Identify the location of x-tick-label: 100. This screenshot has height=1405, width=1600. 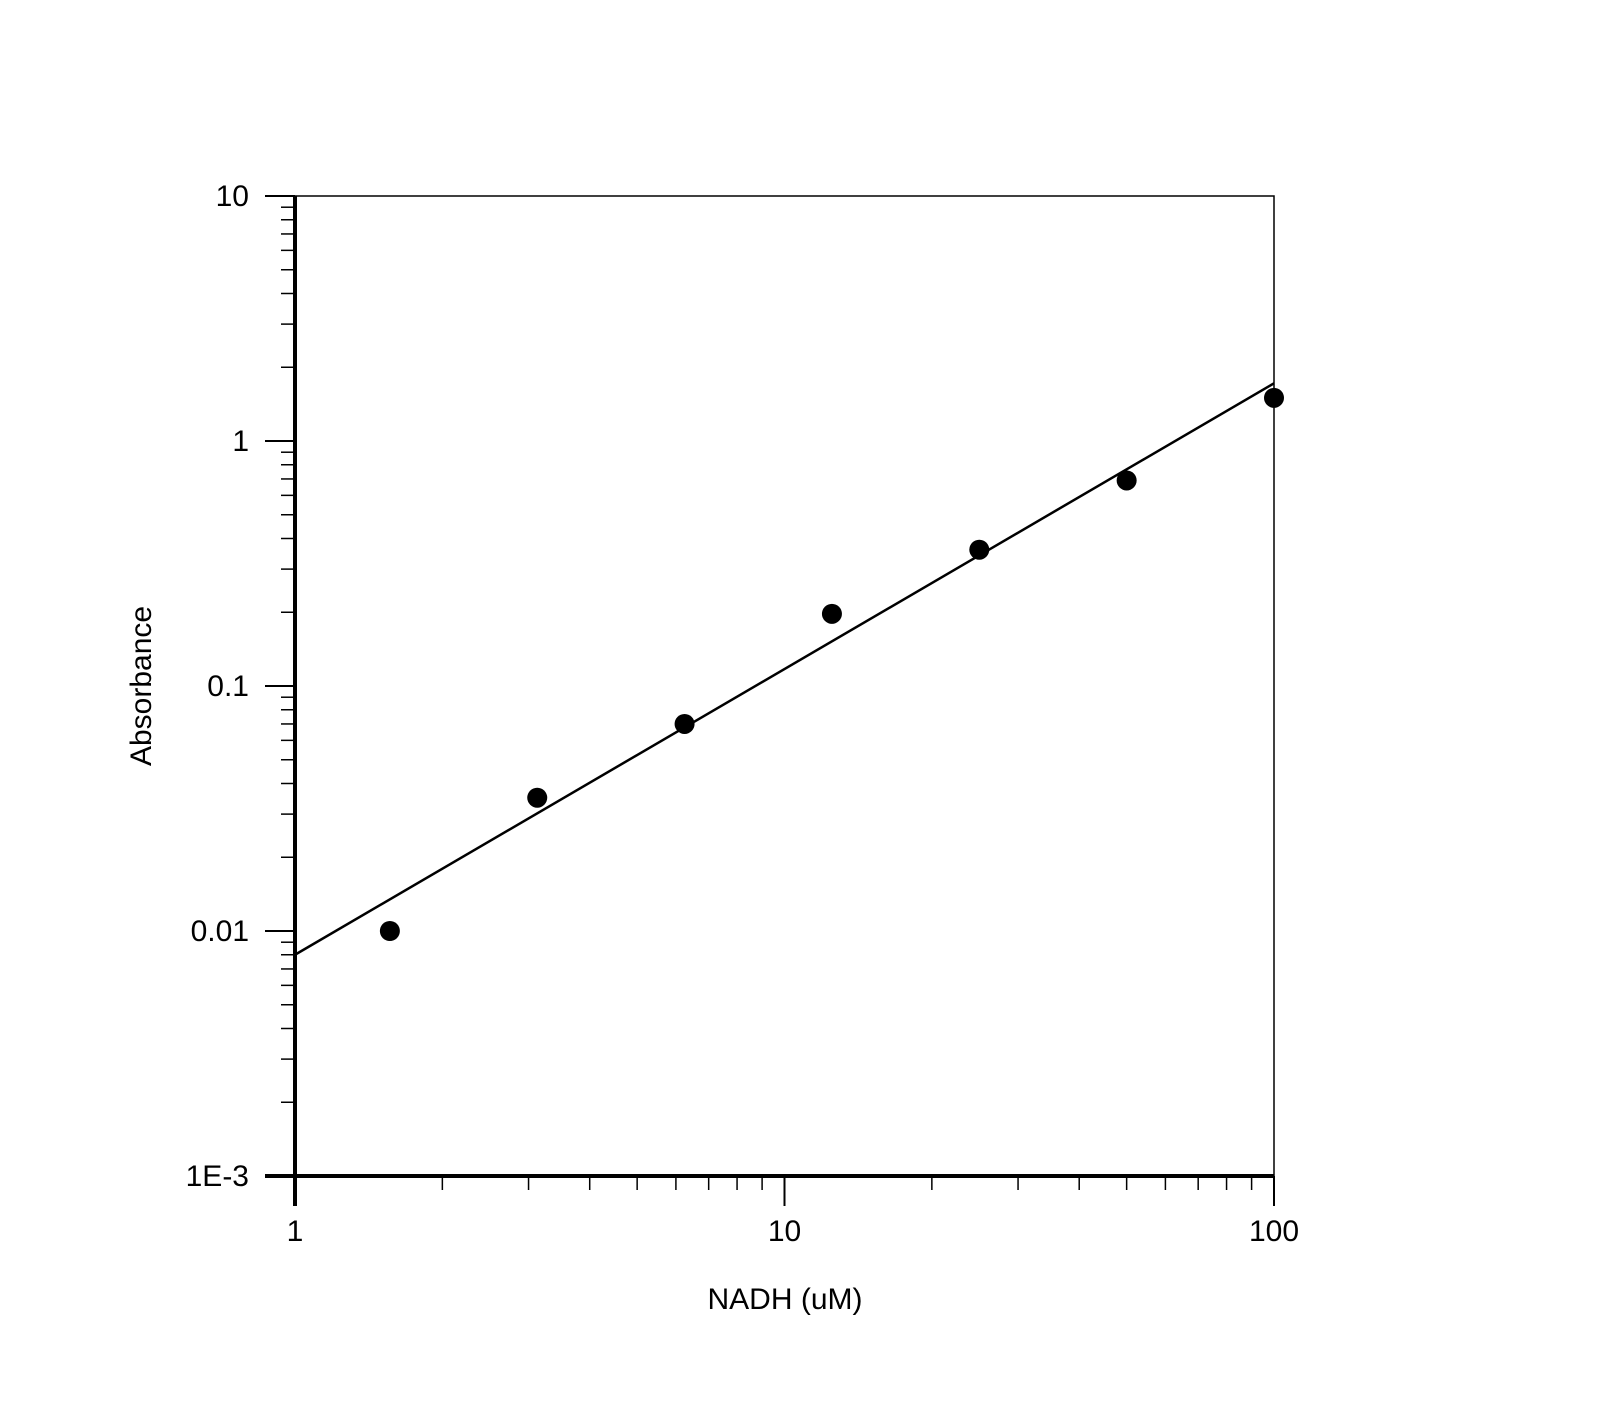
(1274, 1231).